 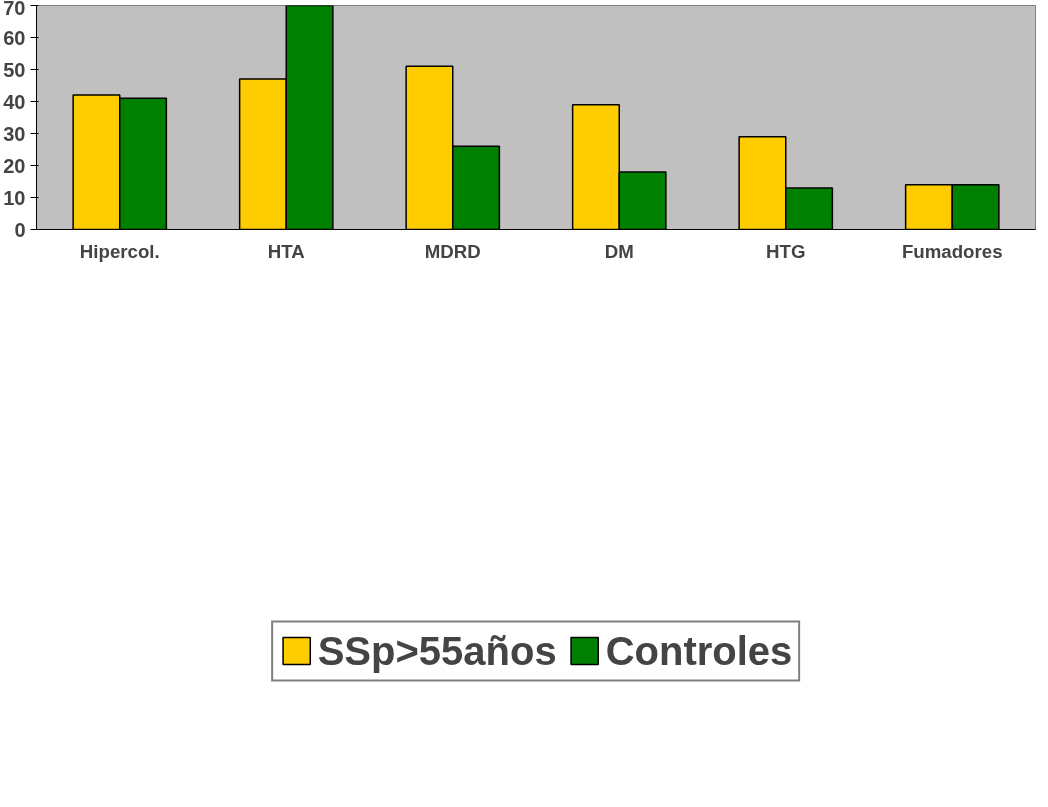 I want to click on y-tick-label: 20, so click(x=14, y=165).